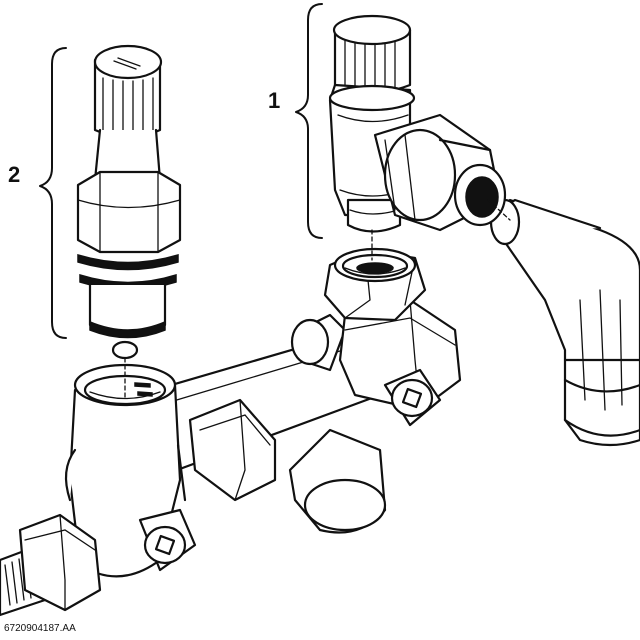  Describe the element at coordinates (232, 450) in the screenshot. I see `pipe-union-nut` at that location.